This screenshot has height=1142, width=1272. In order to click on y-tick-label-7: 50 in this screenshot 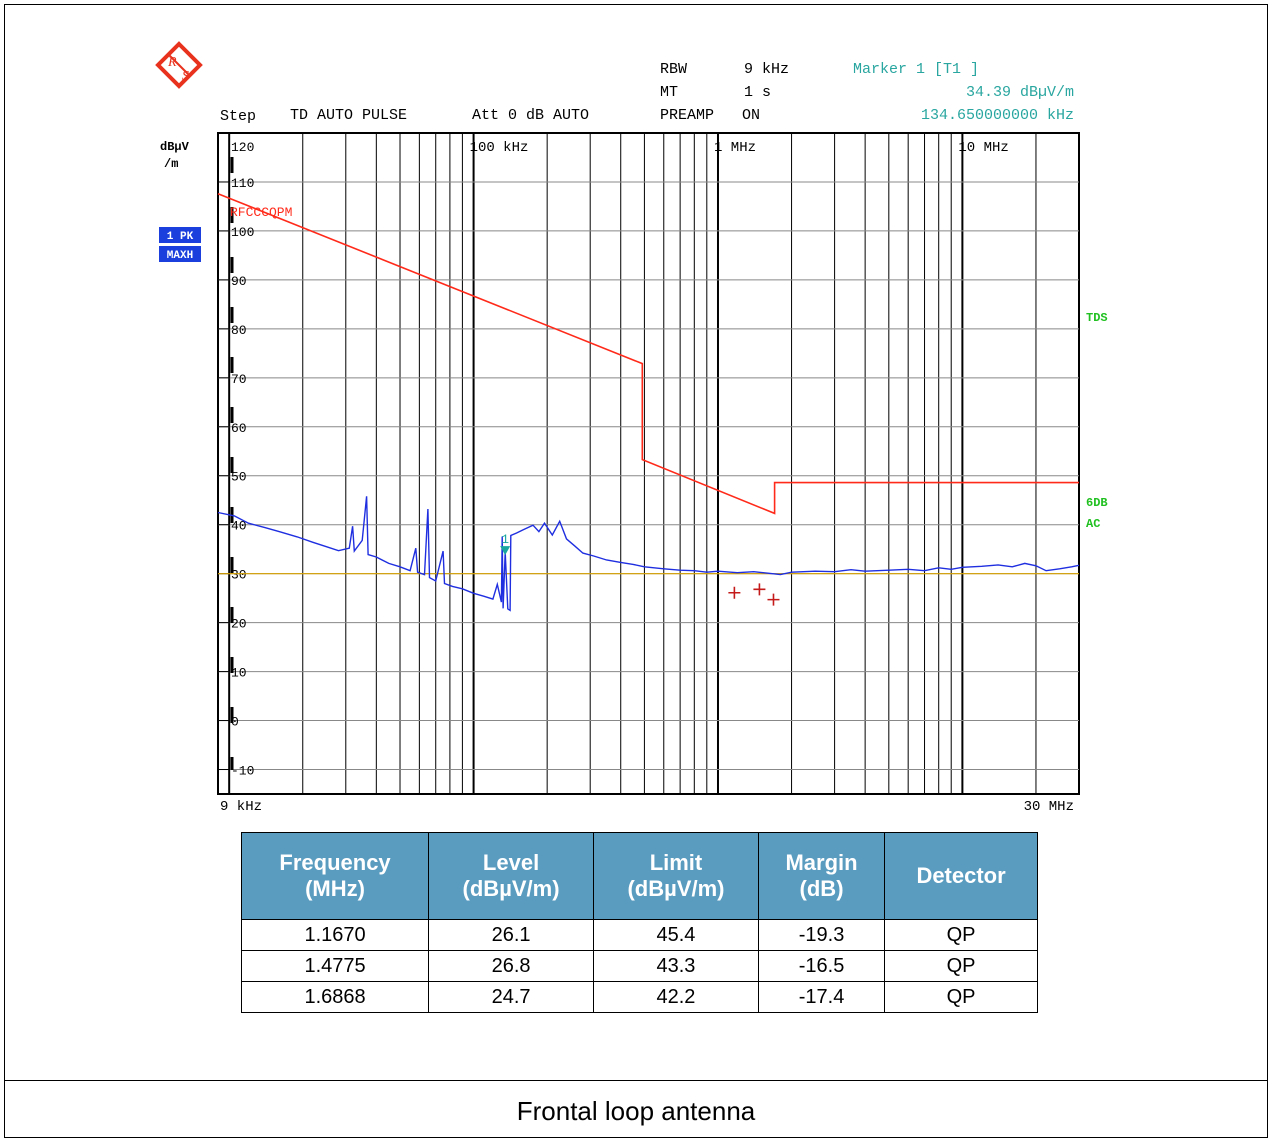, I will do `click(239, 477)`.